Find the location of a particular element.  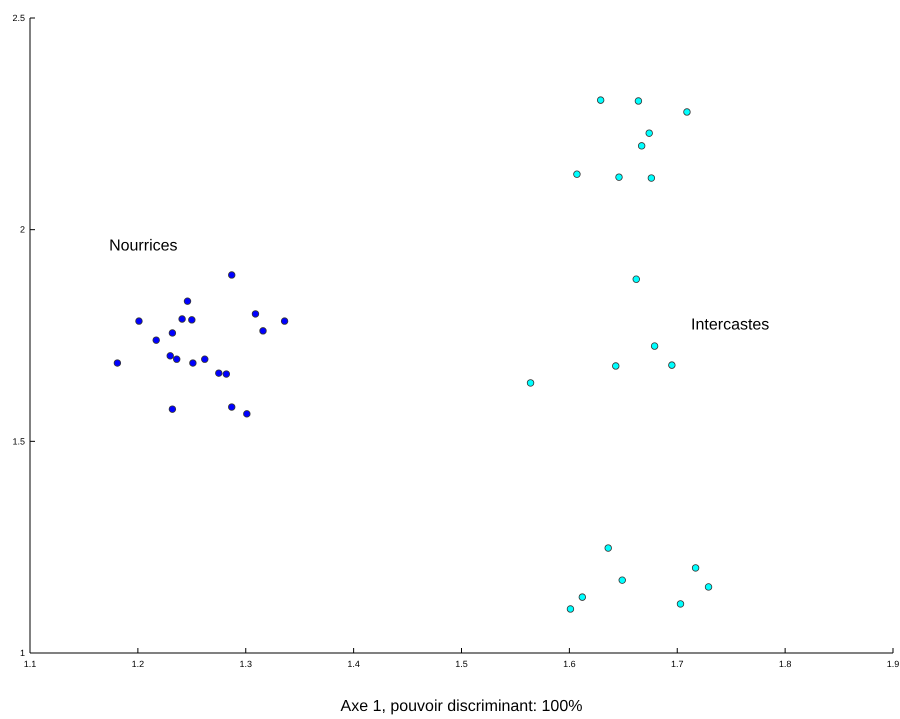

y-tick-label: 1.5 is located at coordinates (18, 441).